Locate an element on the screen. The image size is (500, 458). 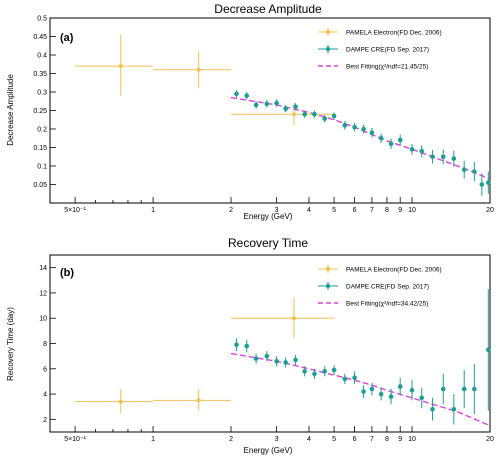
y-axis-label: Decrease Amplitude is located at coordinates (10, 110).